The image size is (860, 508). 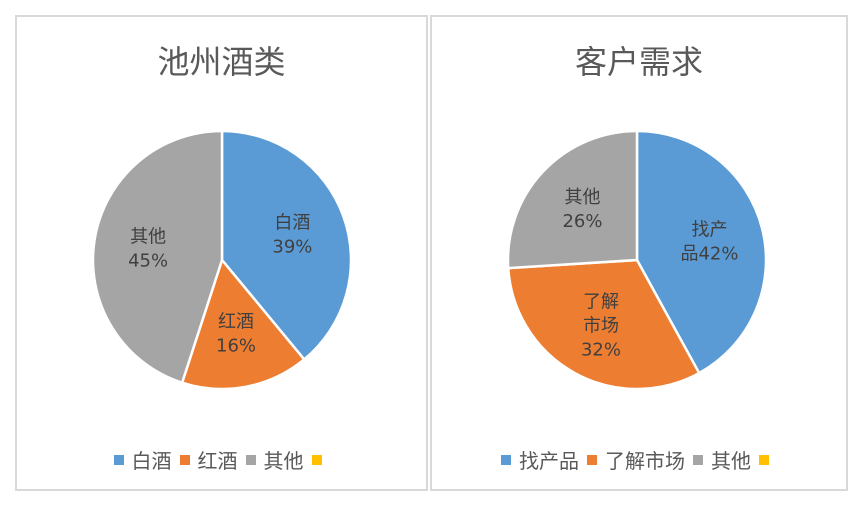 What do you see at coordinates (638, 62) in the screenshot?
I see `chart-title: 客户需求` at bounding box center [638, 62].